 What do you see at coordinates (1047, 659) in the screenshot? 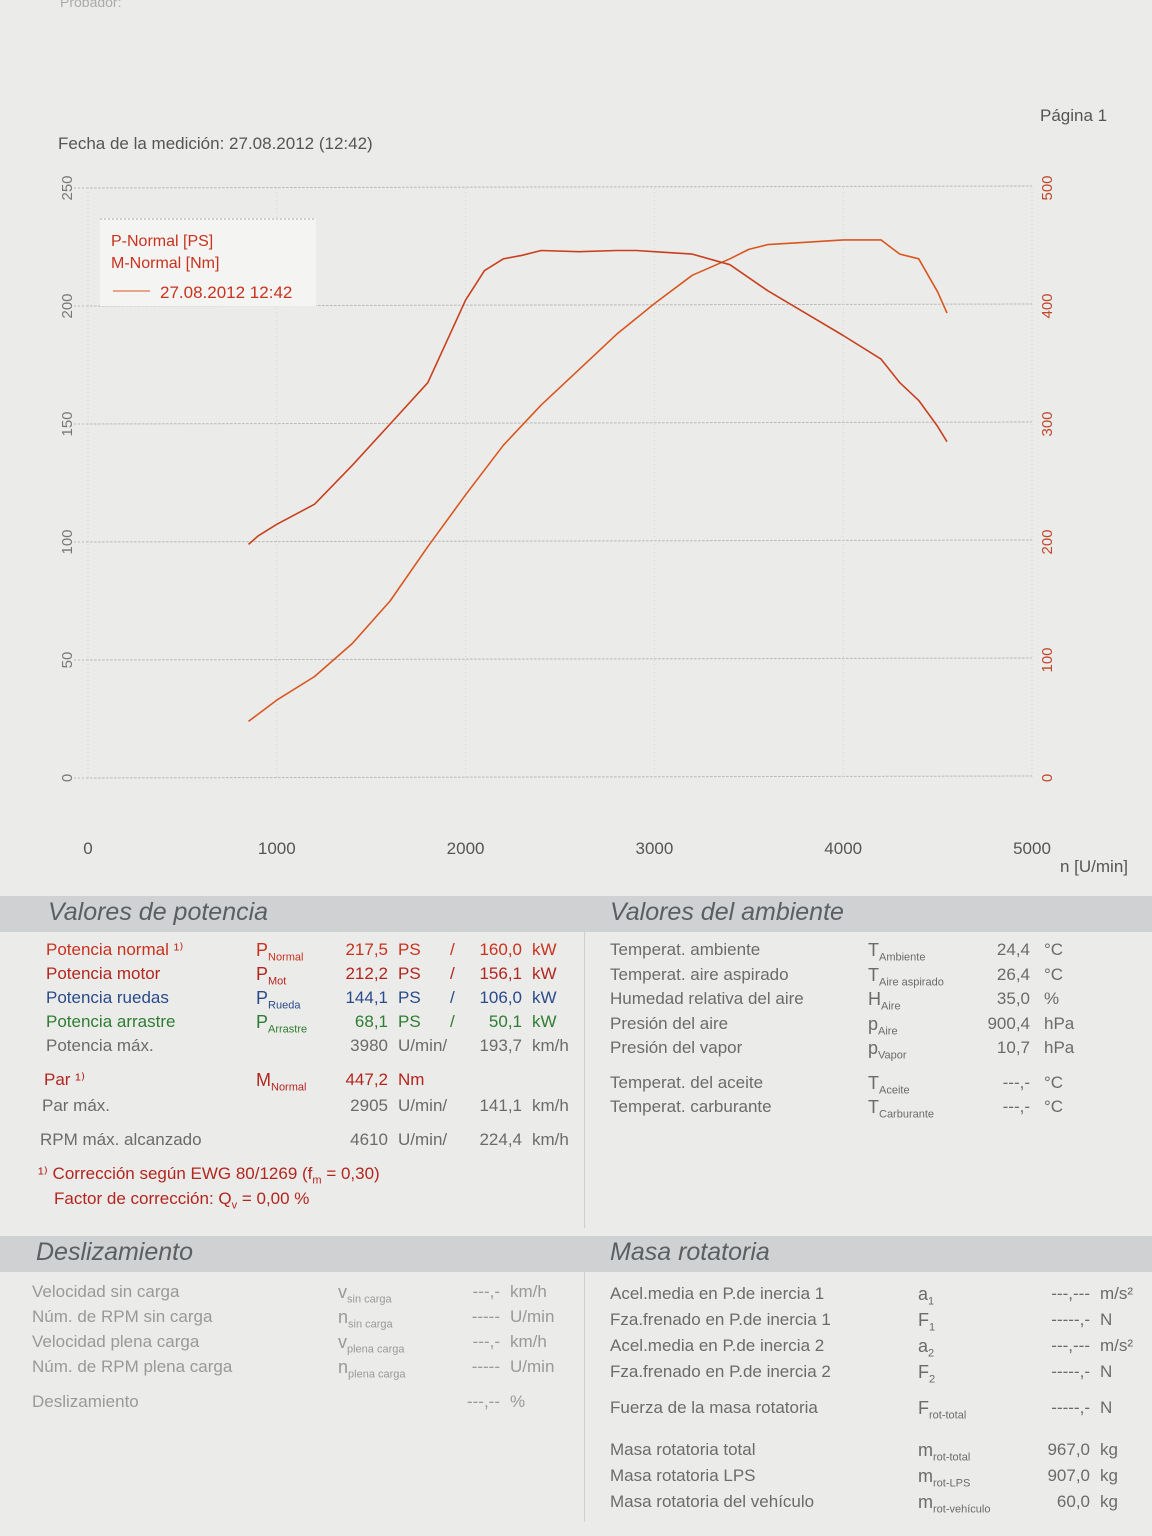
I see `y-right-tick-label: 100` at bounding box center [1047, 659].